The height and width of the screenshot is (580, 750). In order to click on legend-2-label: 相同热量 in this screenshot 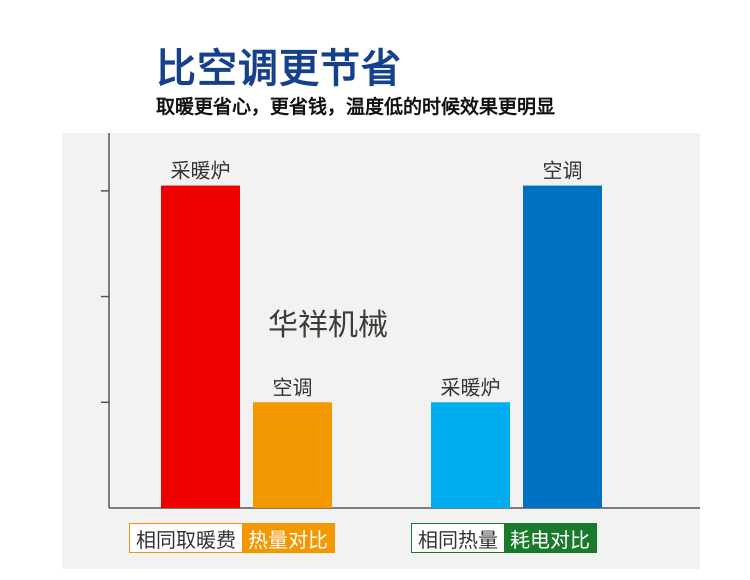, I will do `click(458, 538)`.